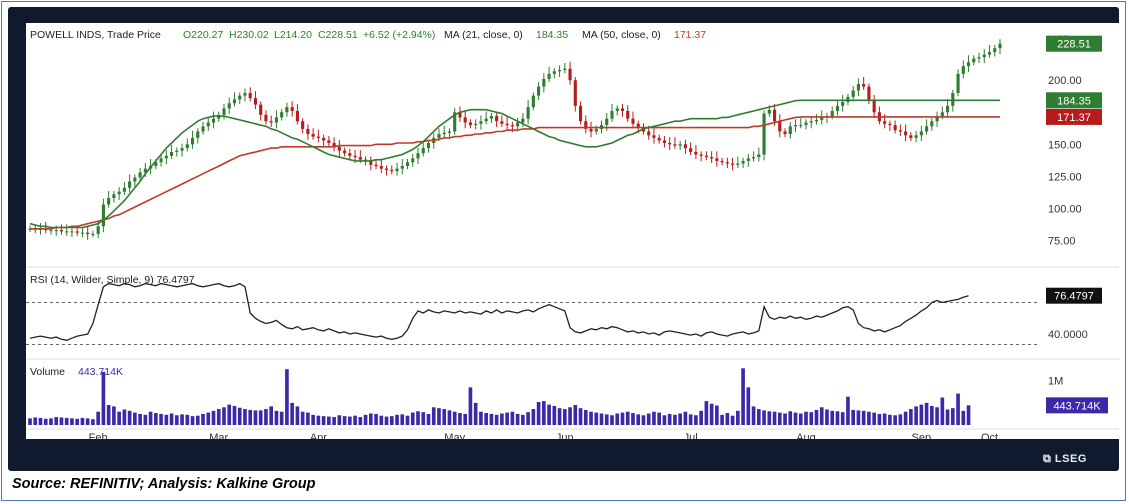 Image resolution: width=1129 pixels, height=504 pixels. I want to click on ma21-badge: 184.35, so click(1074, 101).